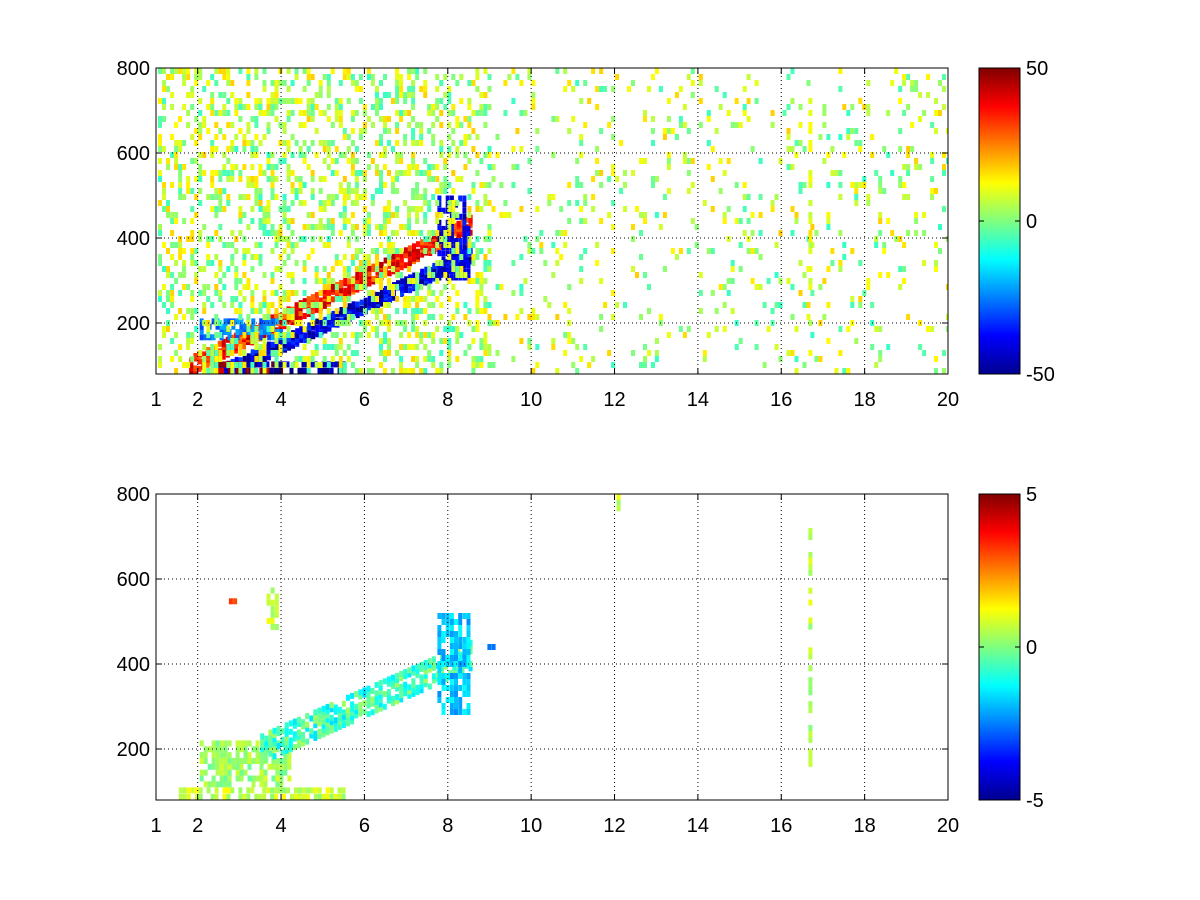 The width and height of the screenshot is (1200, 900). I want to click on x-tick-label: 12, so click(614, 826).